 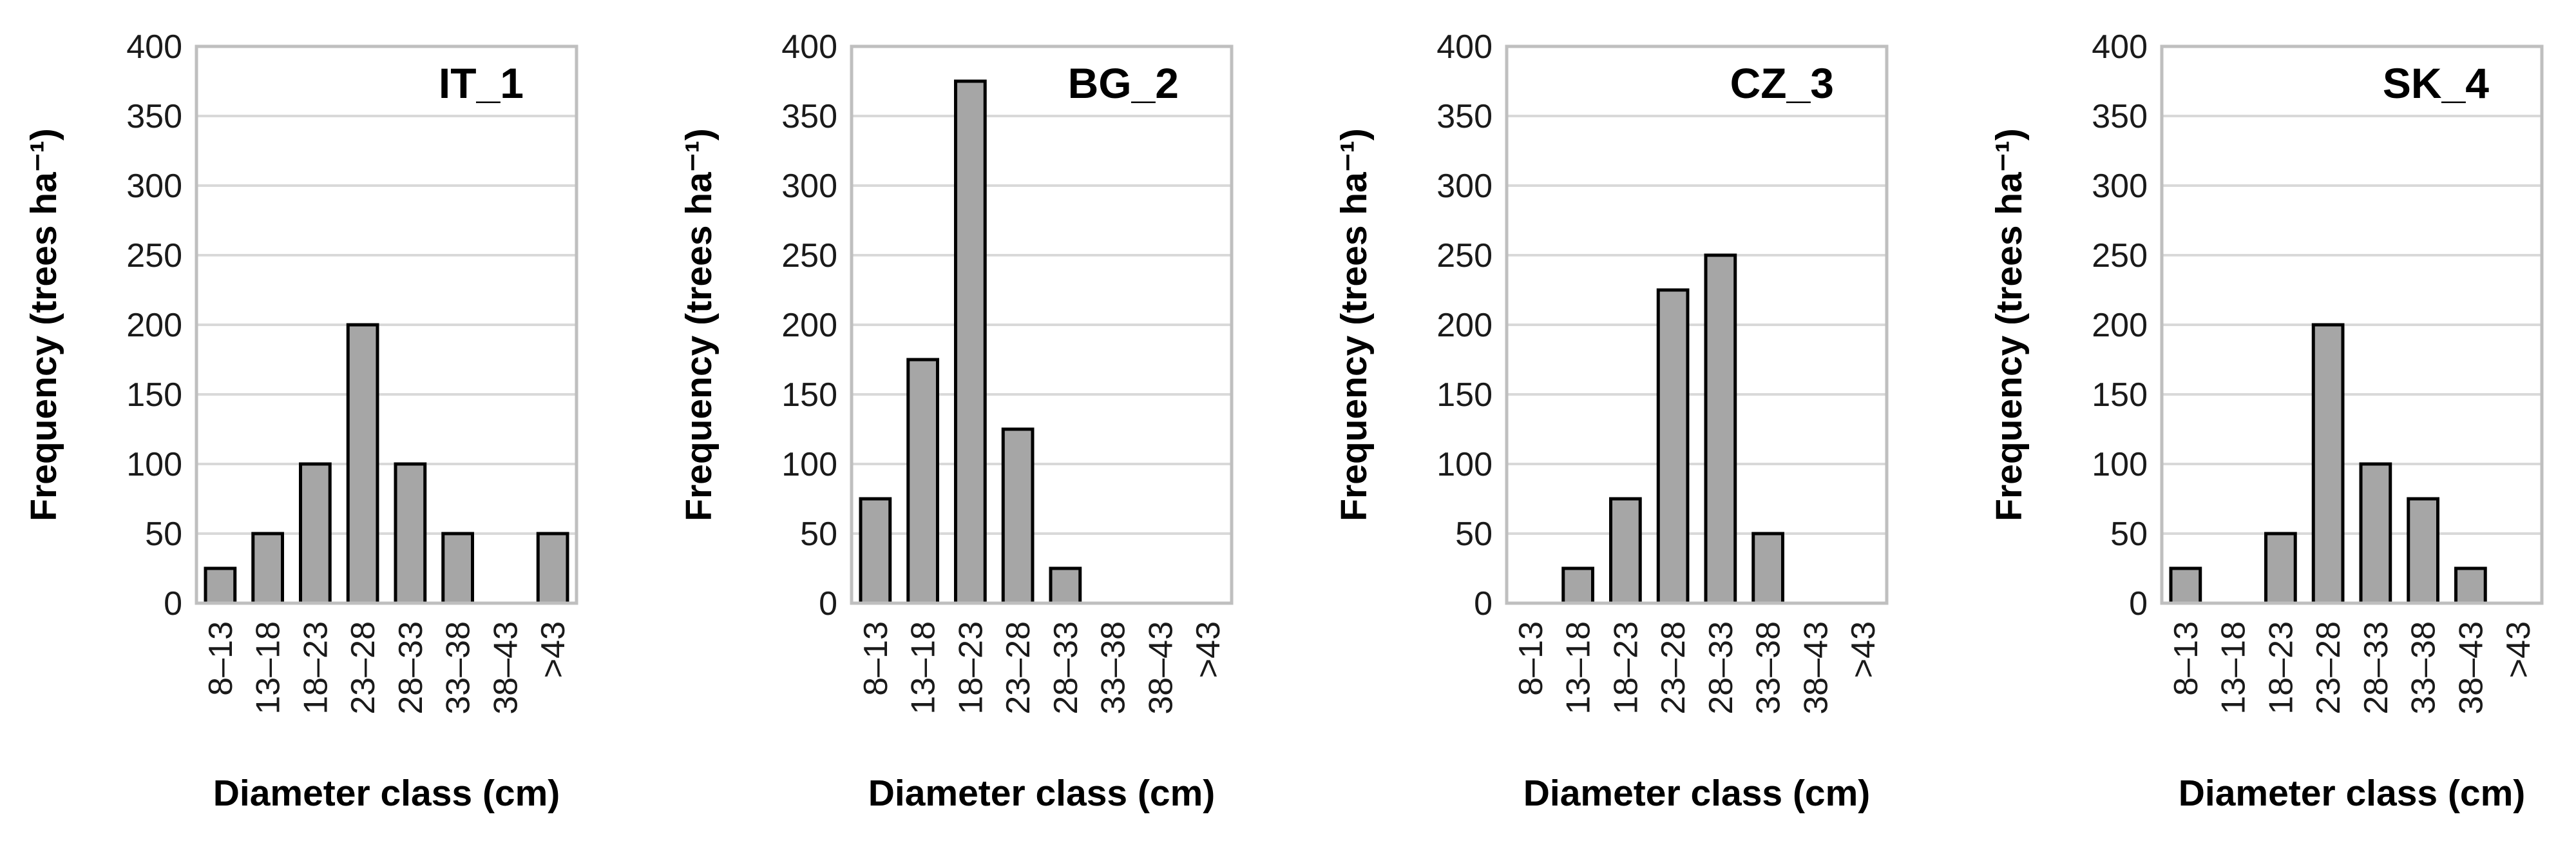 What do you see at coordinates (481, 83) in the screenshot?
I see `panel-label: IT_1` at bounding box center [481, 83].